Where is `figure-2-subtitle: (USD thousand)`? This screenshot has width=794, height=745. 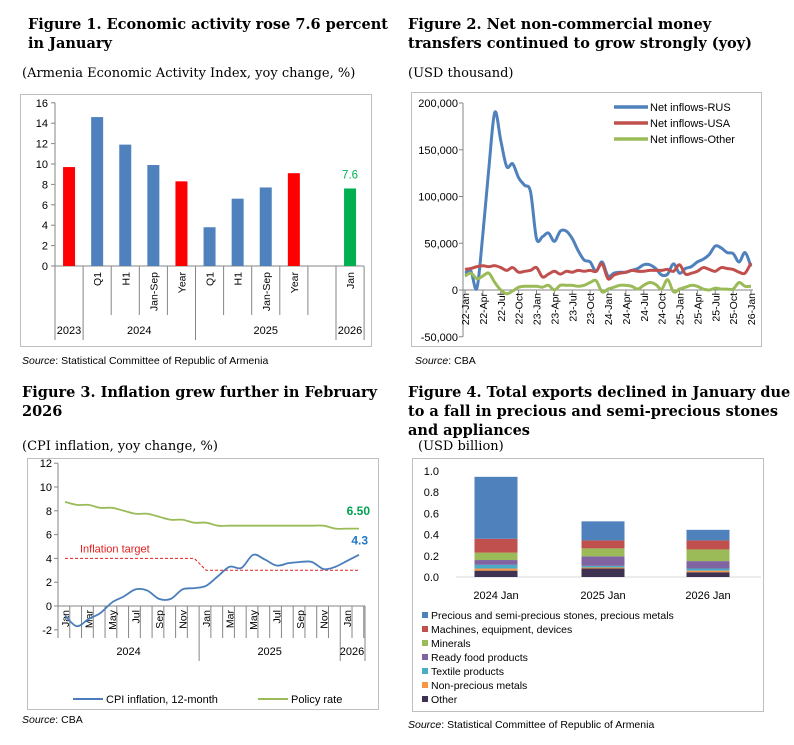
figure-2-subtitle: (USD thousand) is located at coordinates (461, 73).